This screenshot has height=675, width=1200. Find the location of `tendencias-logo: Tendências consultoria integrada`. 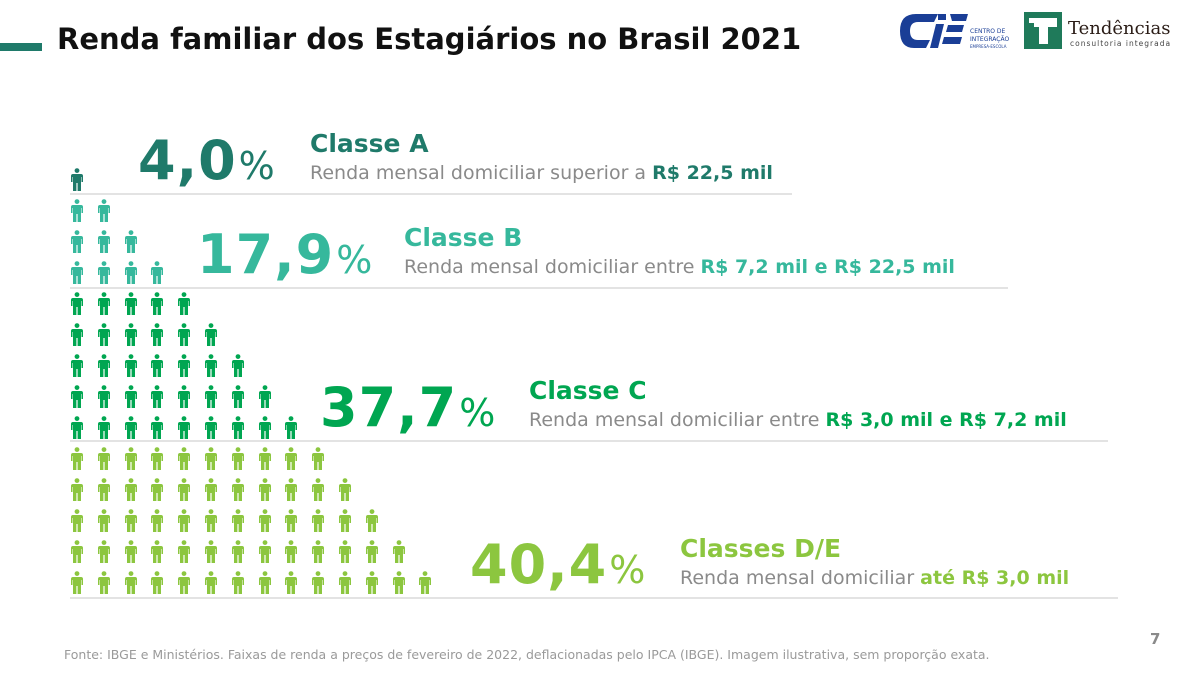

tendencias-logo: Tendências consultoria integrada is located at coordinates (1097, 30).